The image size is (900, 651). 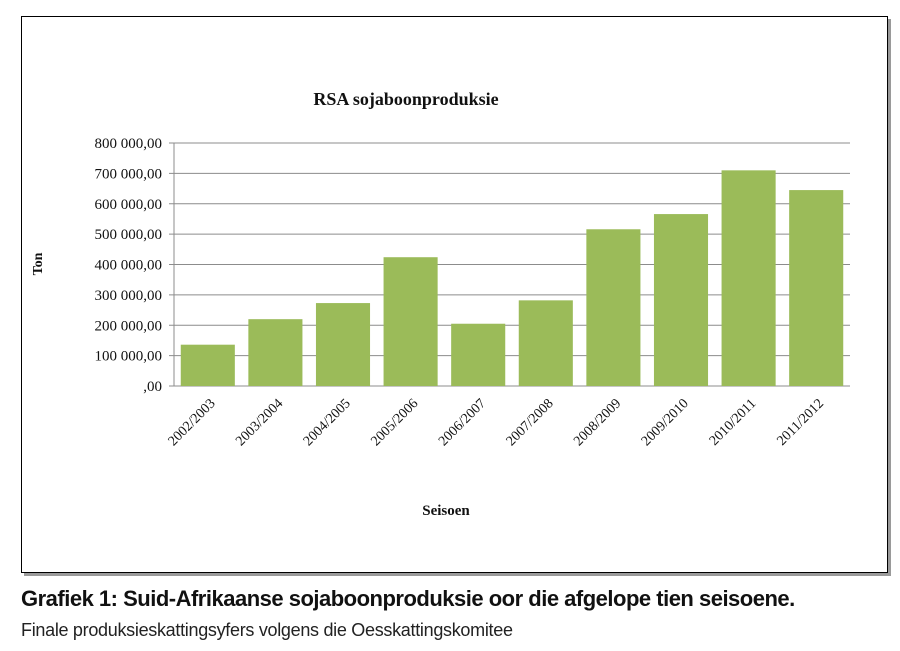 What do you see at coordinates (129, 296) in the screenshot?
I see `y-tick-label: 300 000,00` at bounding box center [129, 296].